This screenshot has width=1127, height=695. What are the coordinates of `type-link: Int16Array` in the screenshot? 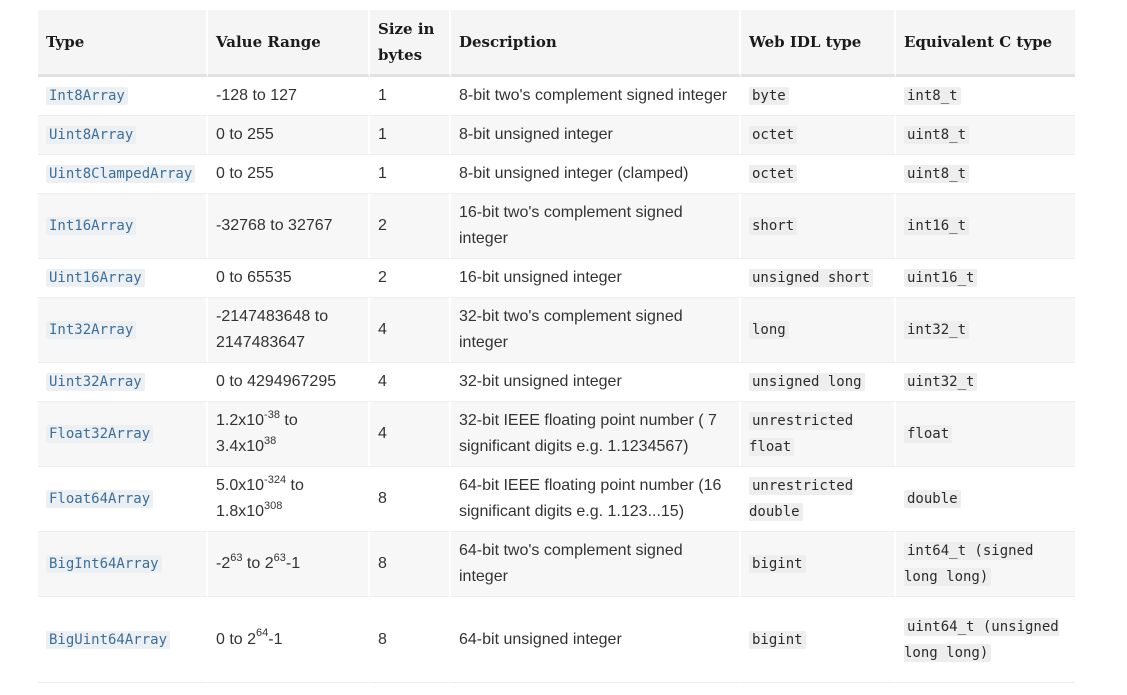 It's located at (91, 226).